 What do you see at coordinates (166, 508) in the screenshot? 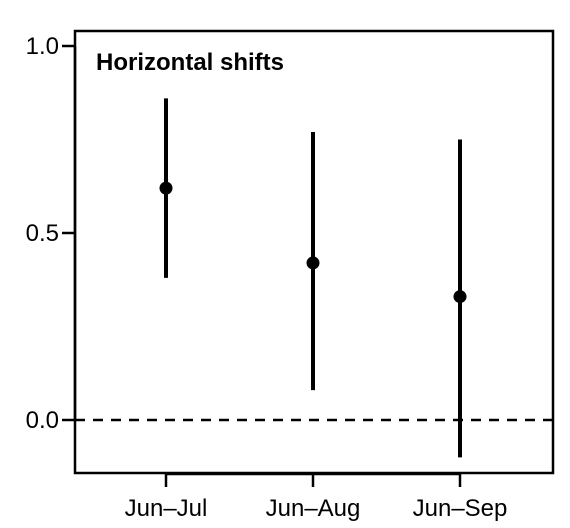
I see `x-tick-label: Jun–Jul` at bounding box center [166, 508].